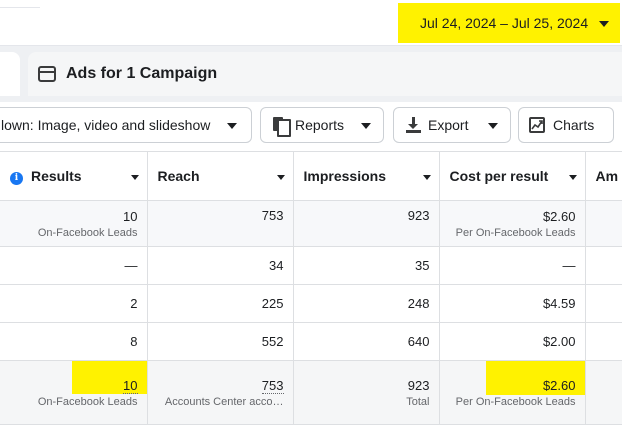 This screenshot has width=622, height=426. Describe the element at coordinates (282, 127) in the screenshot. I see `reports-icon` at that location.